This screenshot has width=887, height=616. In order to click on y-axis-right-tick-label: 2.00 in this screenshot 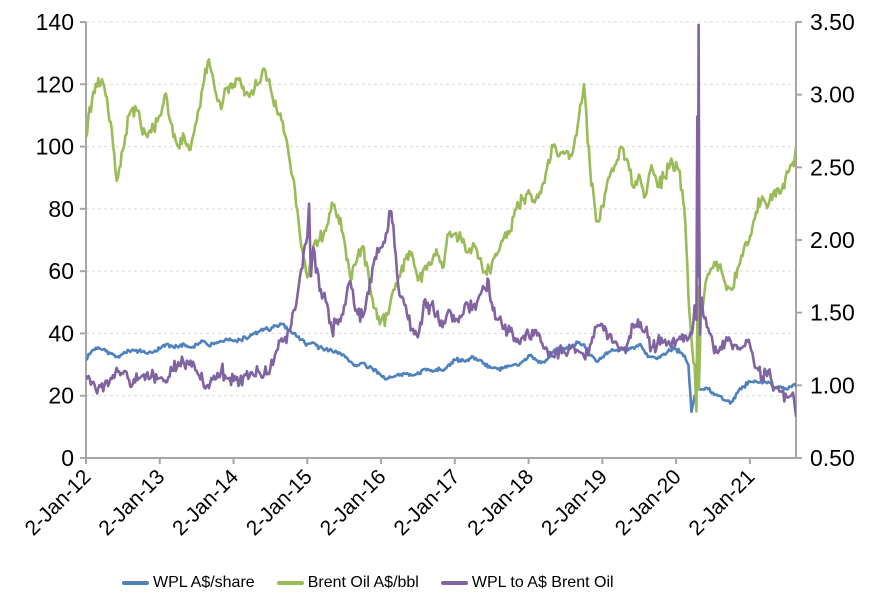, I will do `click(832, 240)`.